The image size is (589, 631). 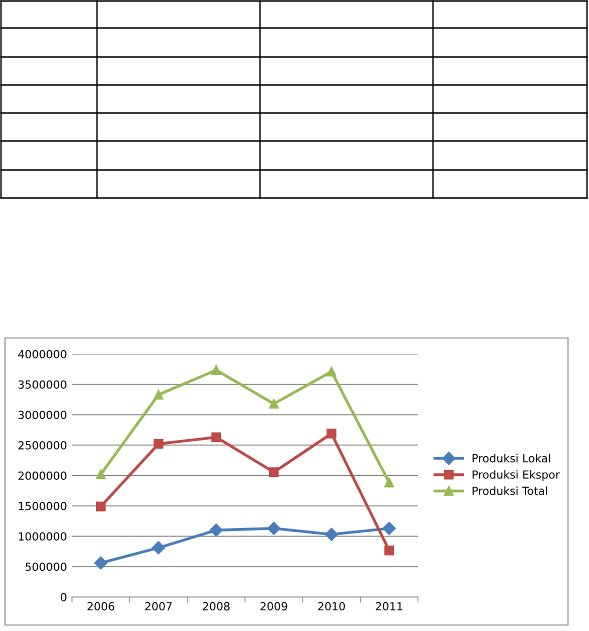 What do you see at coordinates (158, 606) in the screenshot?
I see `x-tick-label: 2007` at bounding box center [158, 606].